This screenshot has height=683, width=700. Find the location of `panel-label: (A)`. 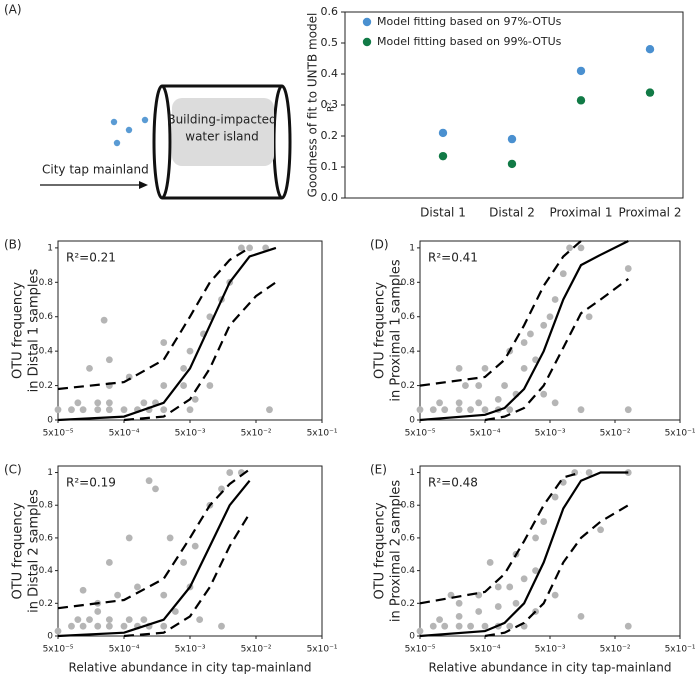

panel-label: (A) is located at coordinates (13, 10).